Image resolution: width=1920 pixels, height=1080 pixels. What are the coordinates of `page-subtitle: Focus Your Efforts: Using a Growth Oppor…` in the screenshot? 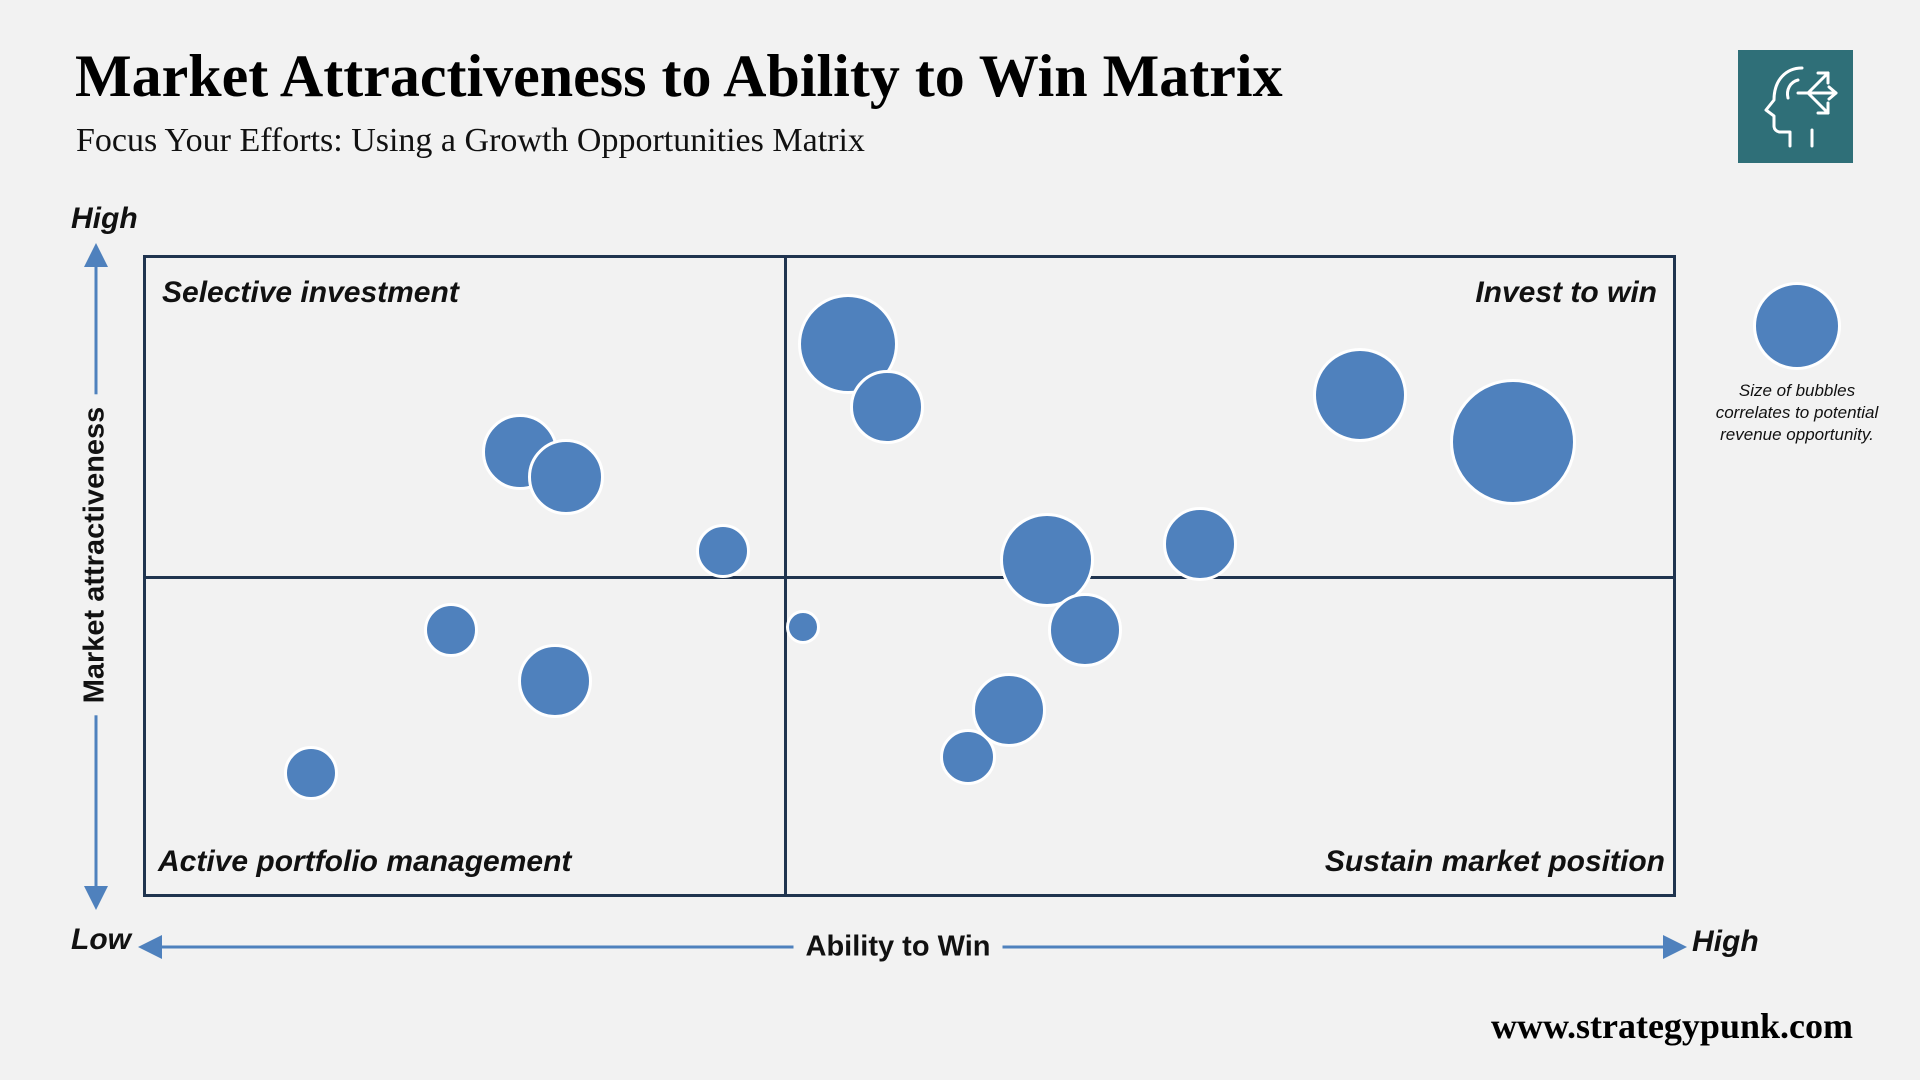 It's located at (470, 140).